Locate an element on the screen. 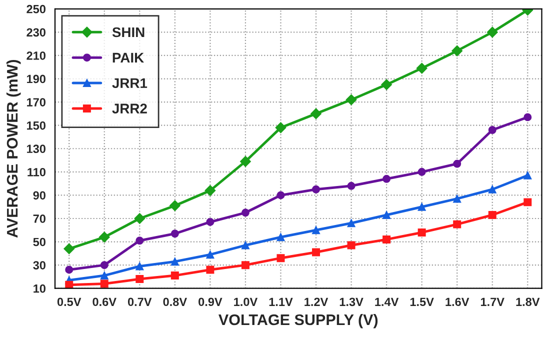  y-tick-label: 170 is located at coordinates (36, 102).